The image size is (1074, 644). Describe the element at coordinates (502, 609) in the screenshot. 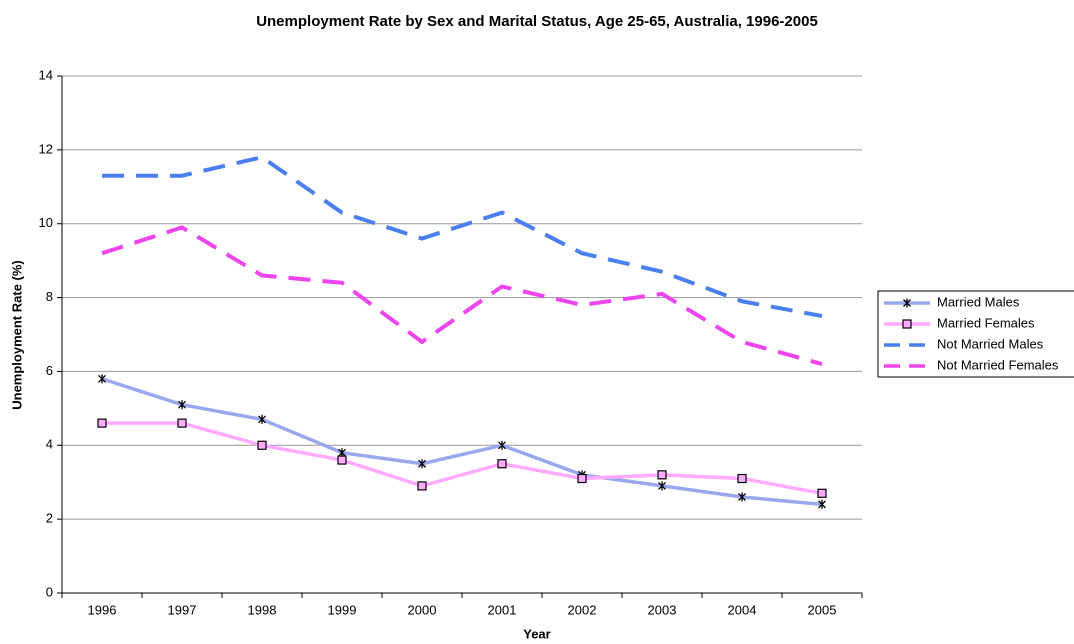

I see `x-tick-label: 2001` at that location.